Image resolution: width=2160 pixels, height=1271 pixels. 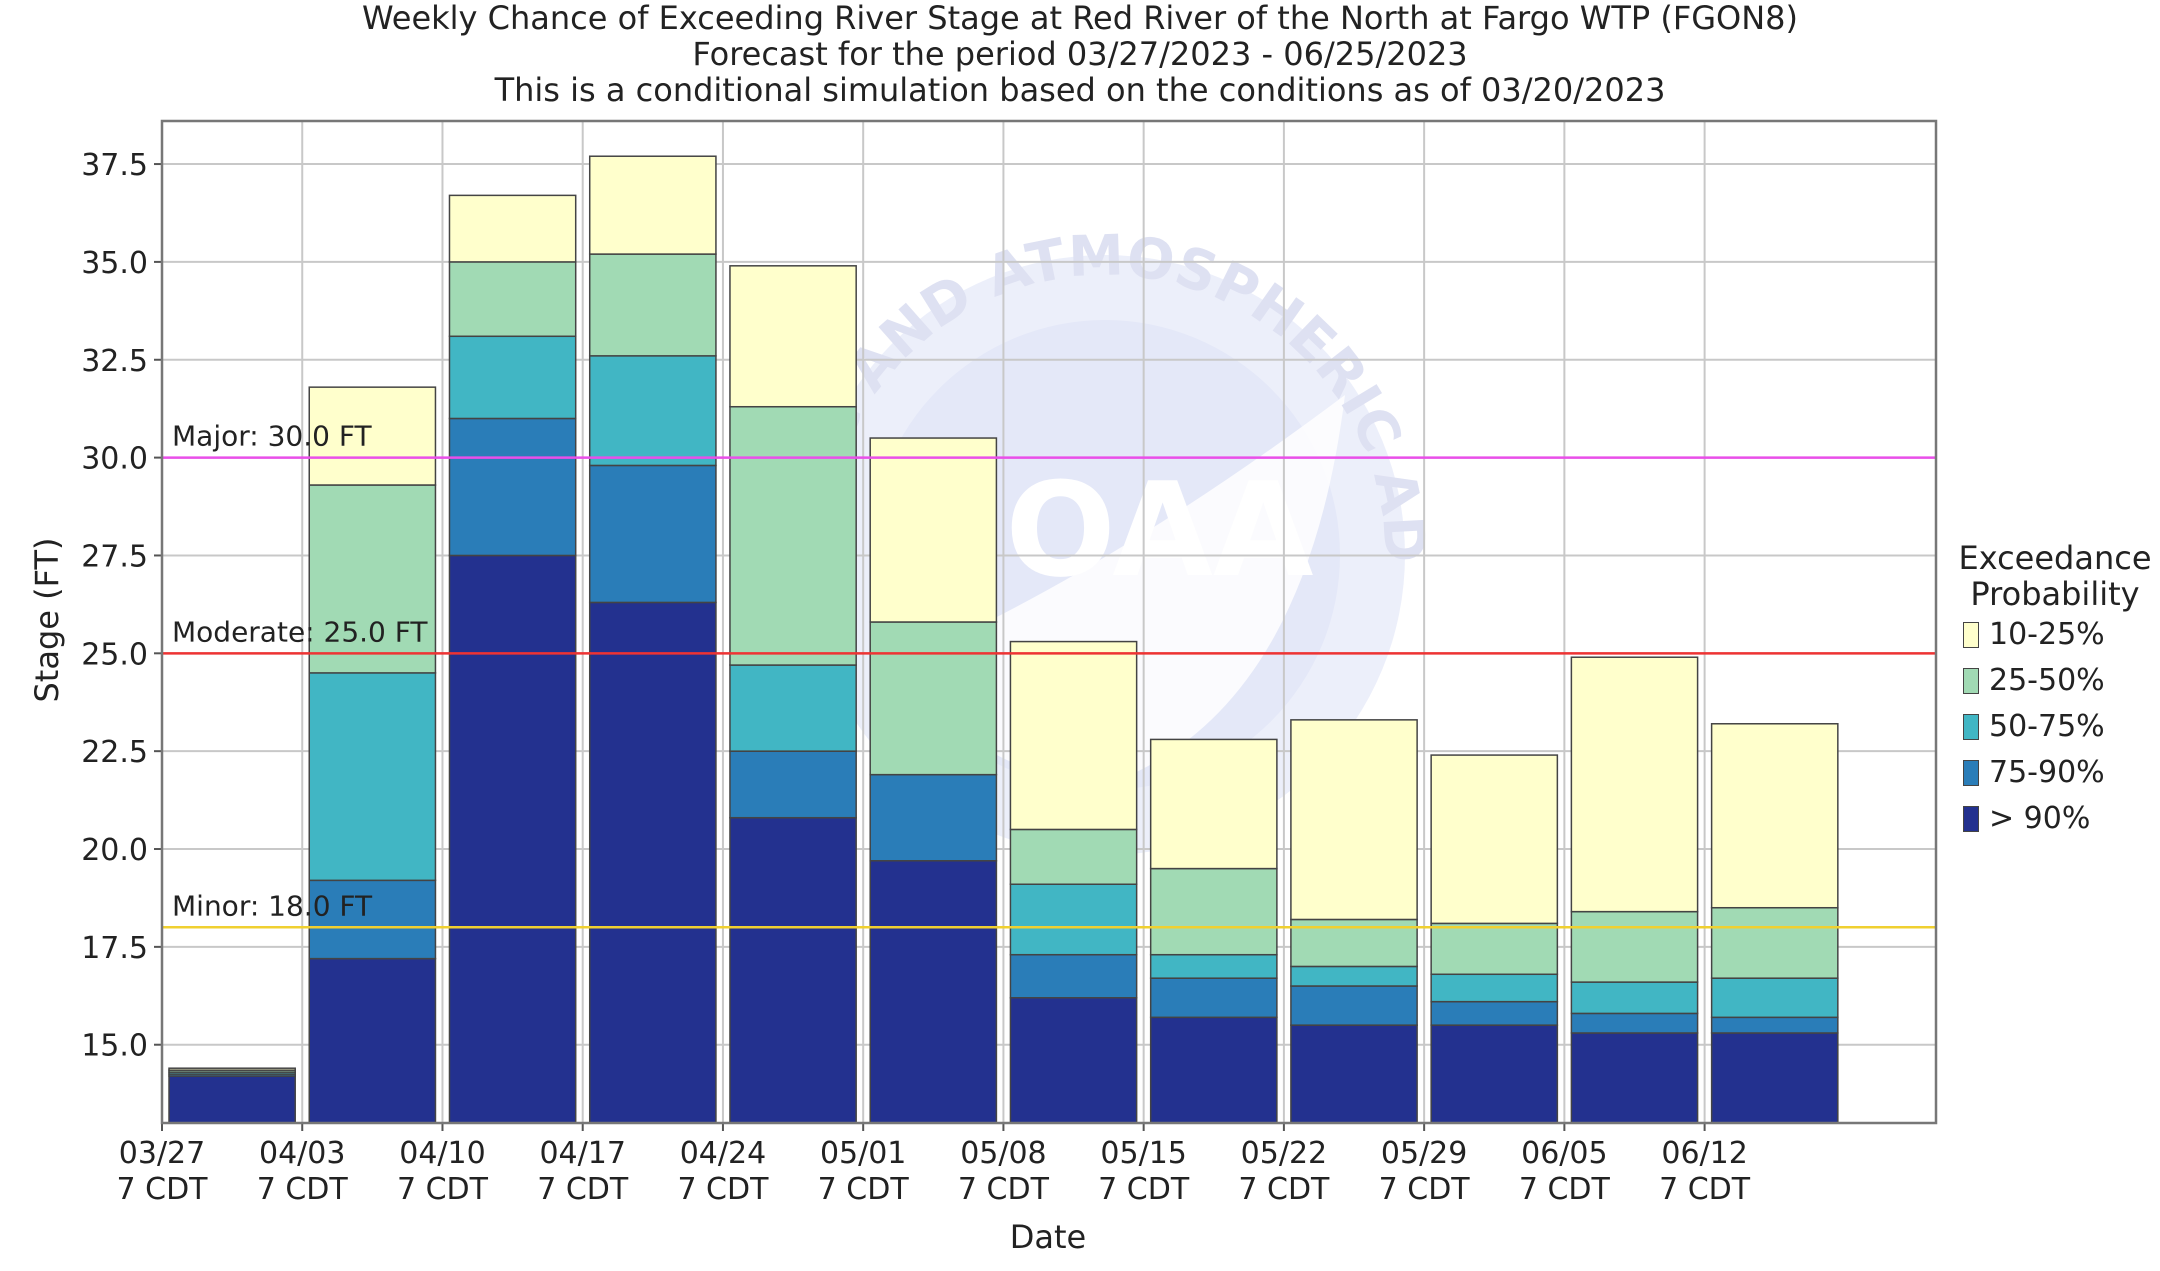 What do you see at coordinates (114, 165) in the screenshot?
I see `y-tick-label: 37.5` at bounding box center [114, 165].